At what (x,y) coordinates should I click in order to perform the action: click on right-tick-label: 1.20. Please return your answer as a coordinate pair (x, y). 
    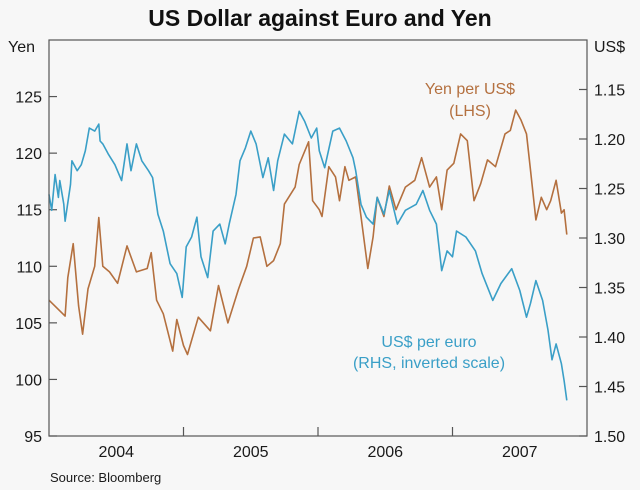
    Looking at the image, I should click on (609, 140).